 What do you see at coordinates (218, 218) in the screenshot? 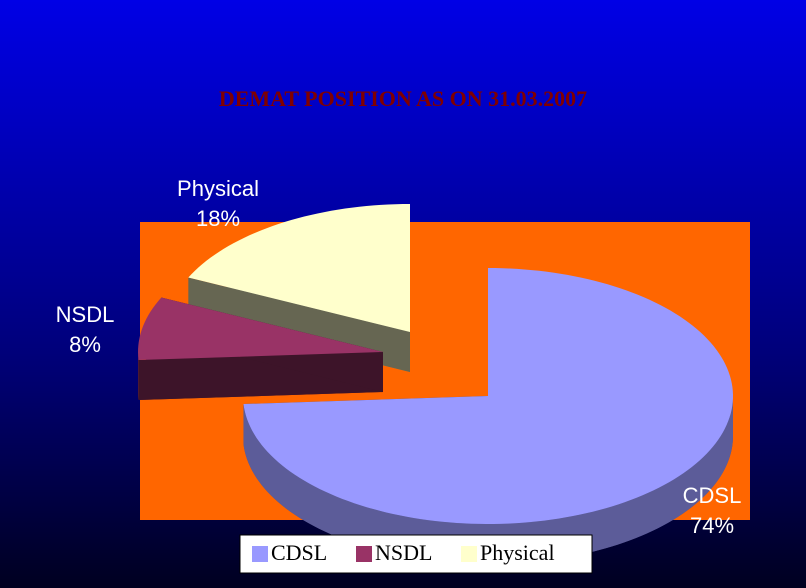
I see `slice-value-label: 18%` at bounding box center [218, 218].